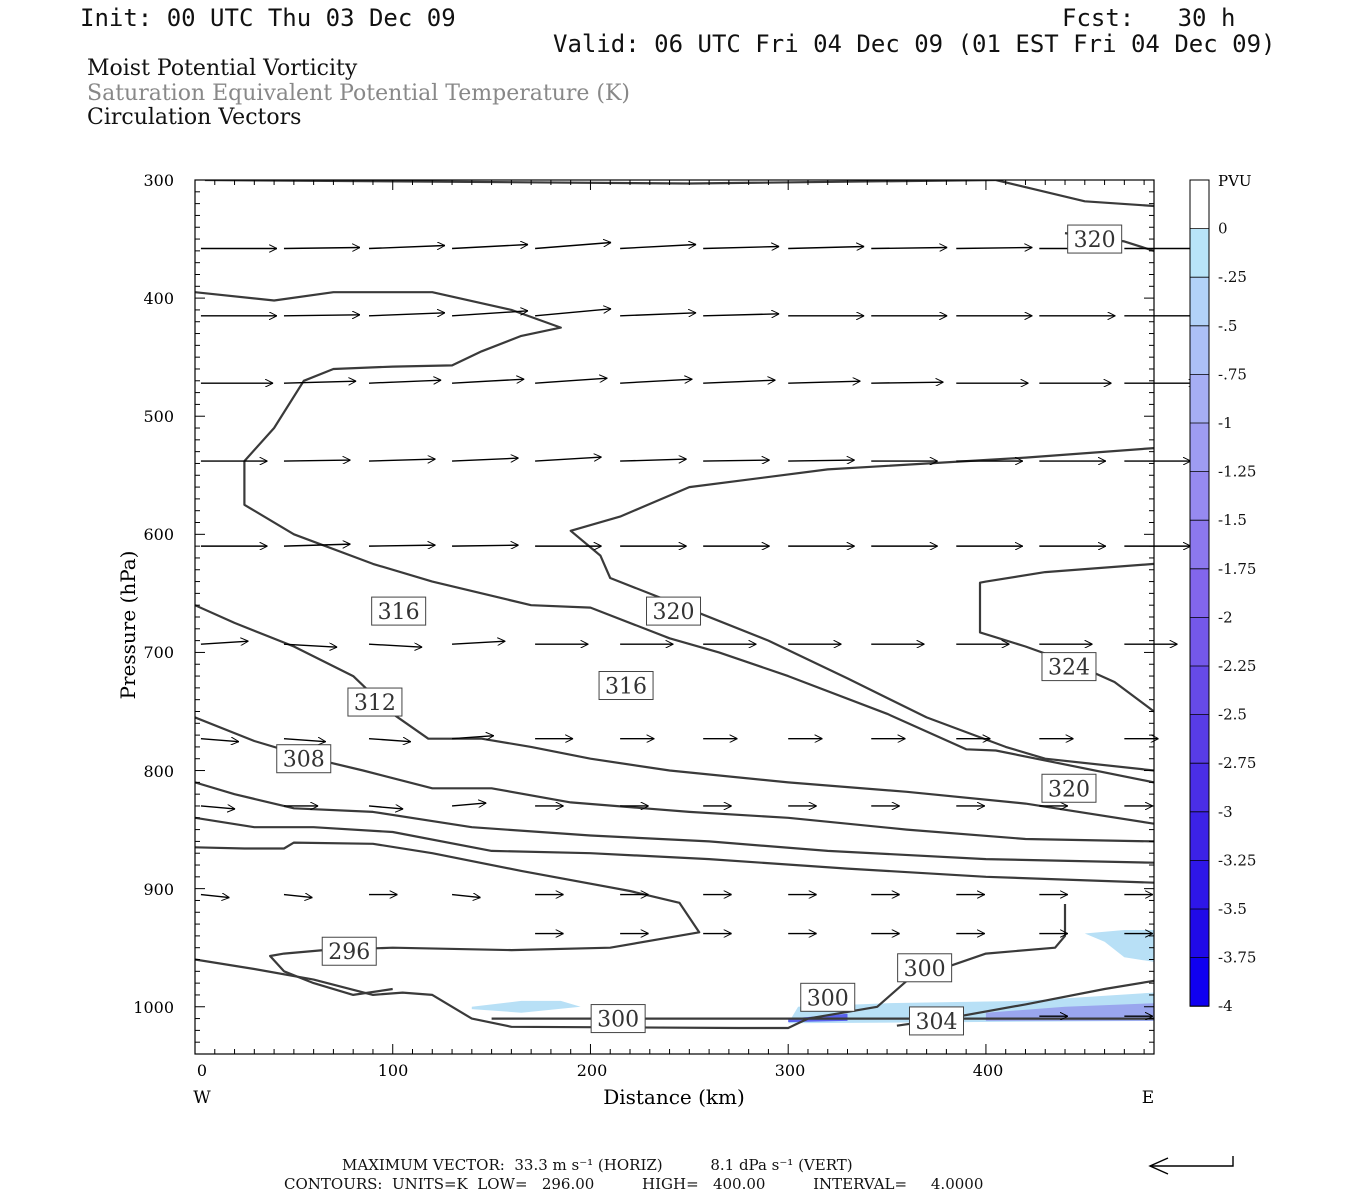 The width and height of the screenshot is (1350, 1200). What do you see at coordinates (485, 459) in the screenshot?
I see `vector-r3-c3` at bounding box center [485, 459].